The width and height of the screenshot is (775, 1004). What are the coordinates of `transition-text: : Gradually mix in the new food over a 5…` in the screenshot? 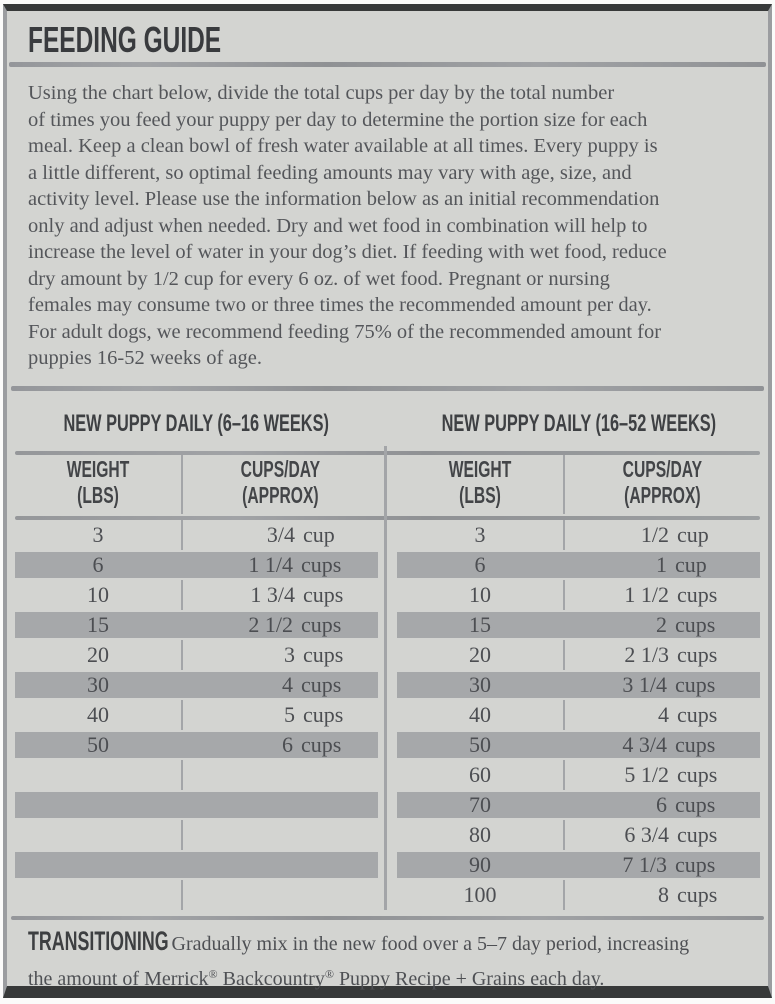 It's located at (425, 943).